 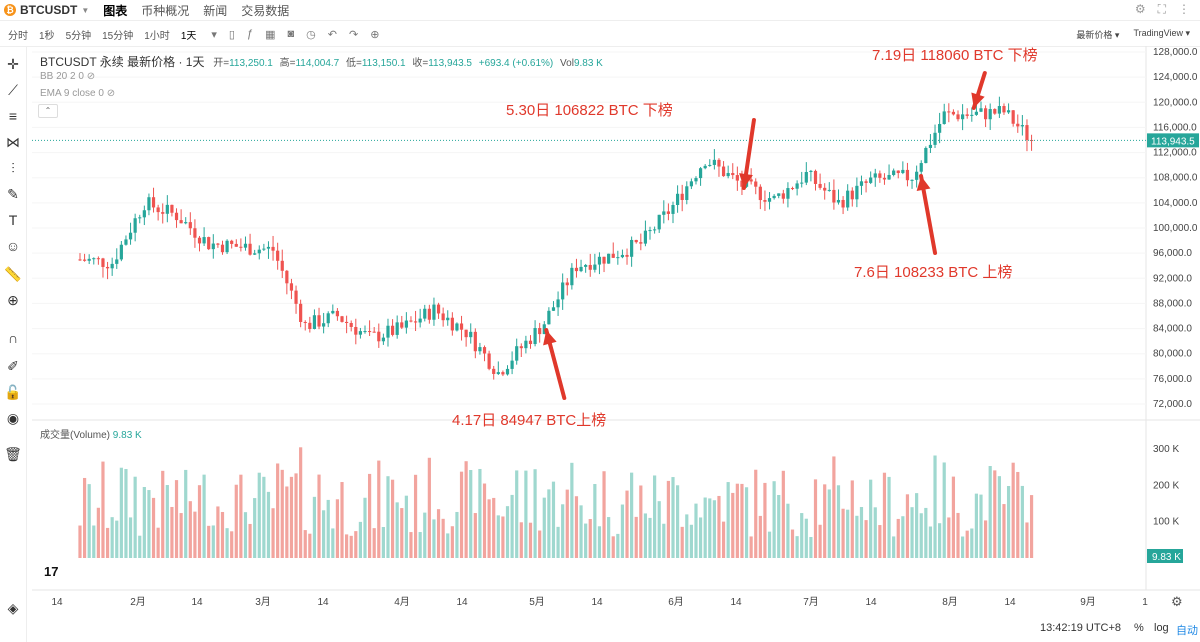 I want to click on add-icon: ⊕, so click(x=375, y=34).